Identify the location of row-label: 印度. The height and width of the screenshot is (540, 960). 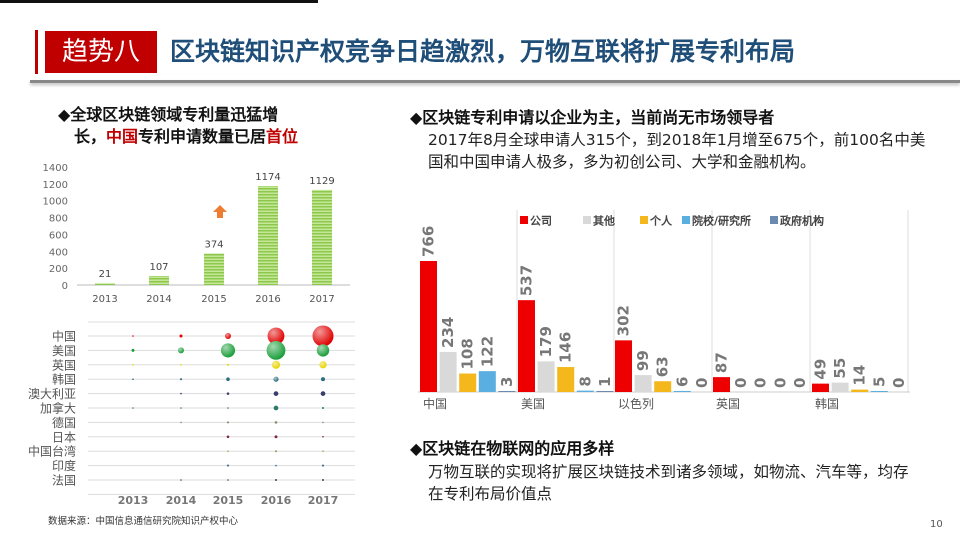
(64, 465).